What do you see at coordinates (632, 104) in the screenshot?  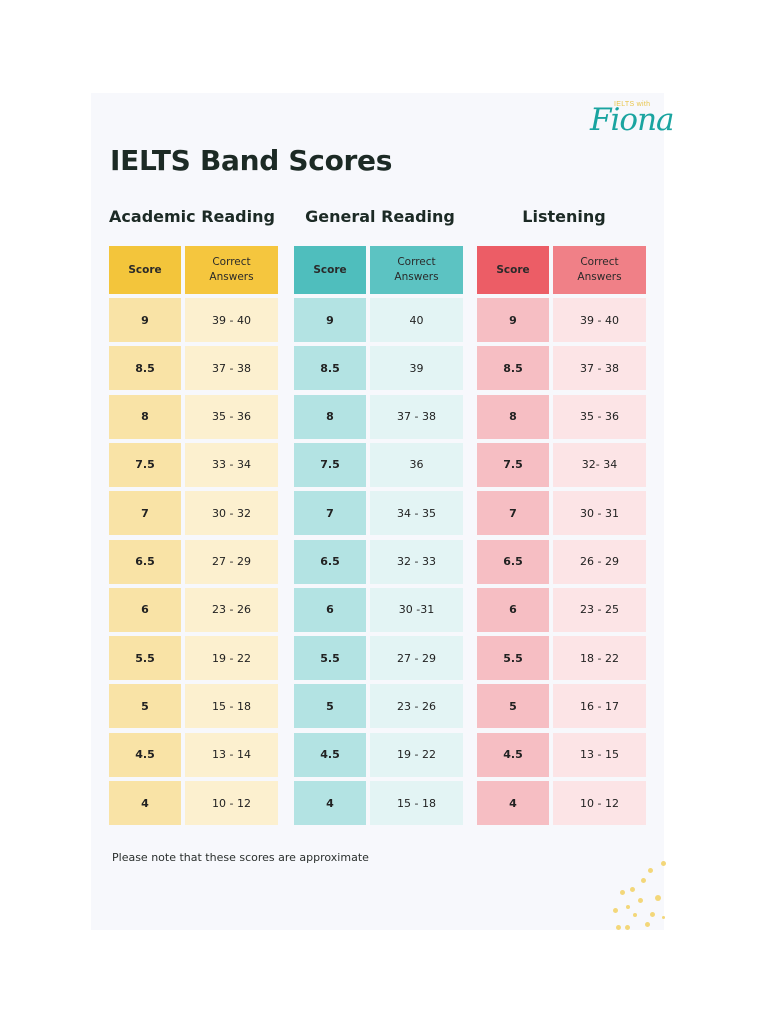 I see `logo-small-text: IELTS with` at bounding box center [632, 104].